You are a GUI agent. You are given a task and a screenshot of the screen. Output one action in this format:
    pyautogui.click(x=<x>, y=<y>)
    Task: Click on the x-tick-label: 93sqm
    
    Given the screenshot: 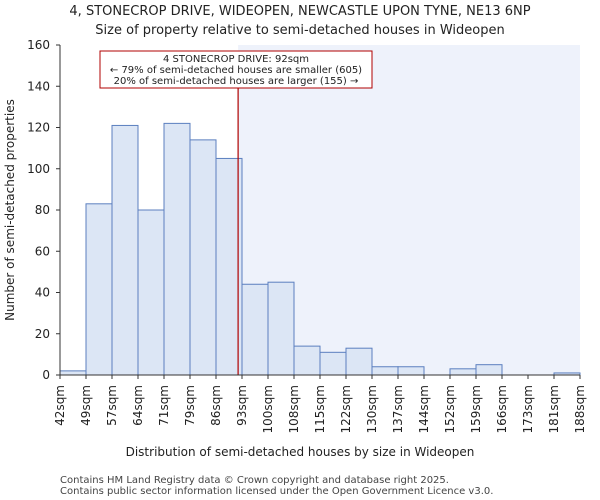 What is the action you would take?
    pyautogui.click(x=242, y=405)
    